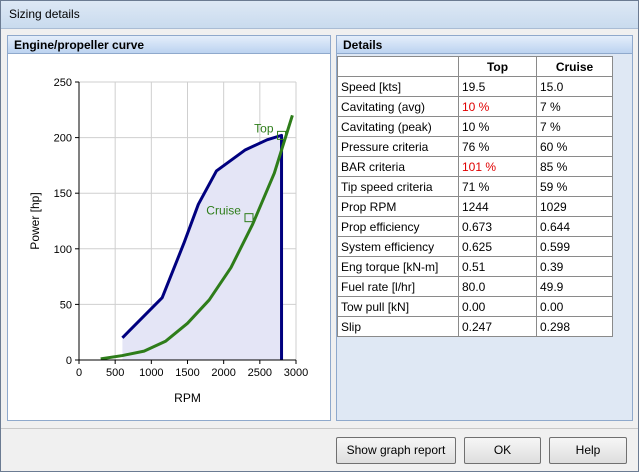 The image size is (639, 472). Describe the element at coordinates (319, 15) in the screenshot. I see `window-title: Sizing details` at that location.